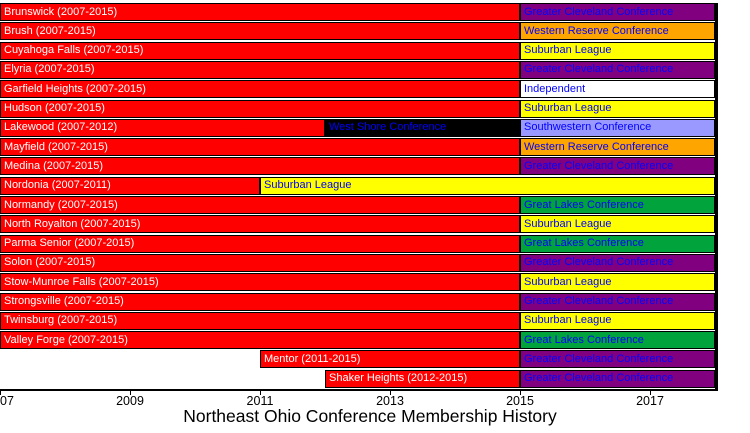 This screenshot has height=433, width=750. I want to click on x-tick-label-2007: 07, so click(7, 401).